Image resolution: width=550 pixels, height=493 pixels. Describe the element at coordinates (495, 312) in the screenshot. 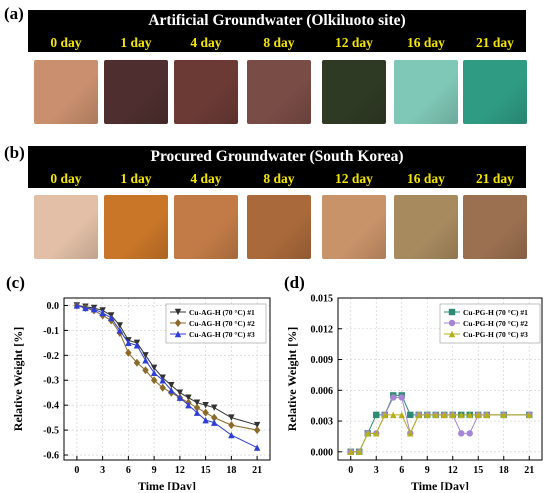

I see `legend-entry: Cu-PG-H (70 °C) #1` at that location.